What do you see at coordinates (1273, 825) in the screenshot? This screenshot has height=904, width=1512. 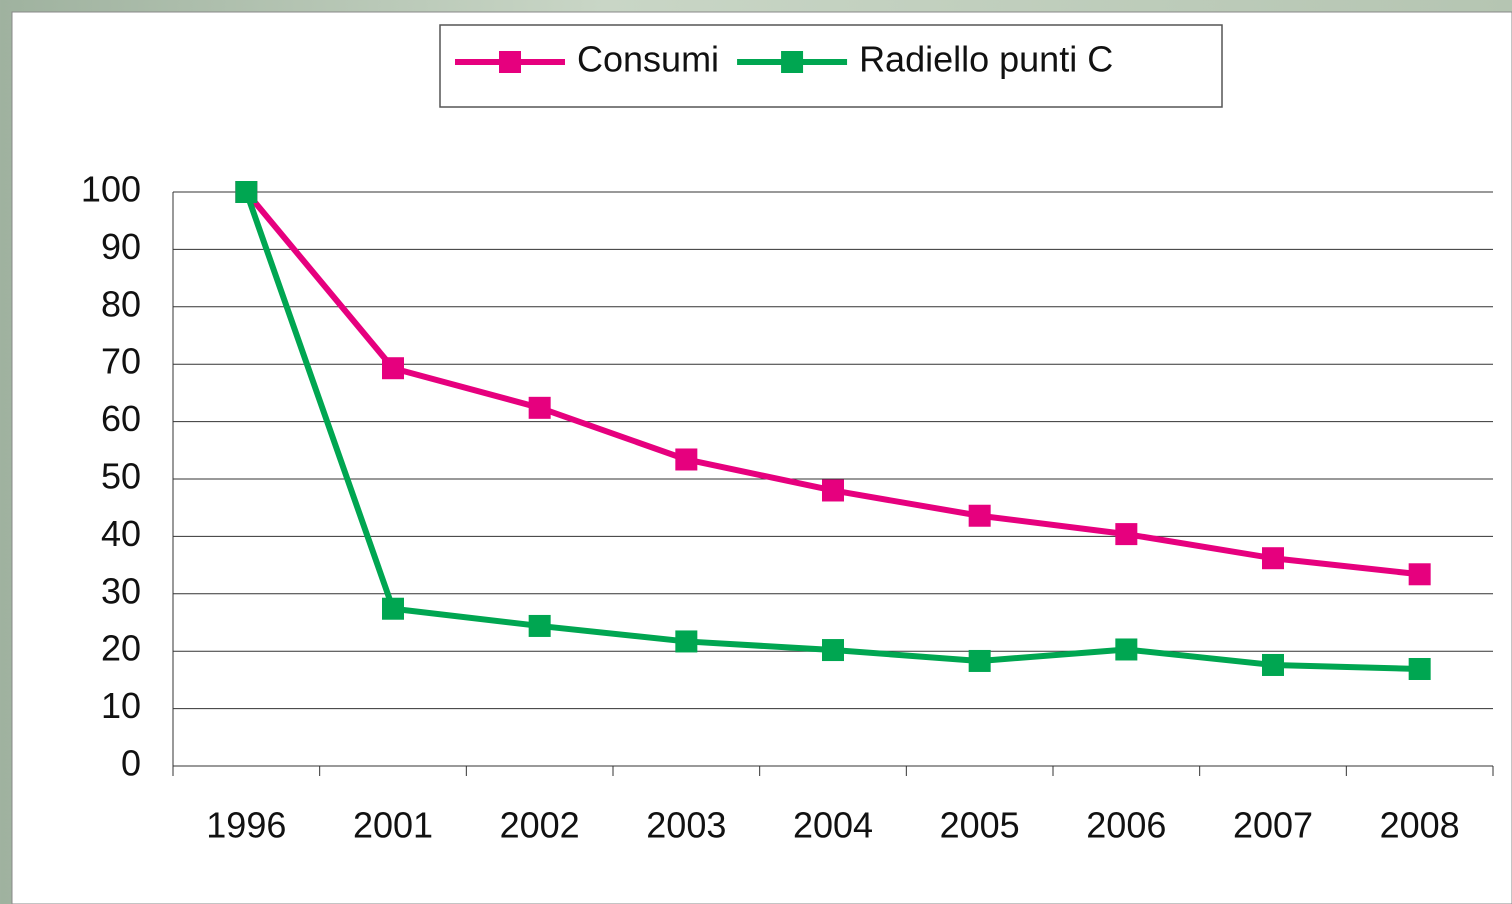 I see `x-tick-label: 2007` at bounding box center [1273, 825].